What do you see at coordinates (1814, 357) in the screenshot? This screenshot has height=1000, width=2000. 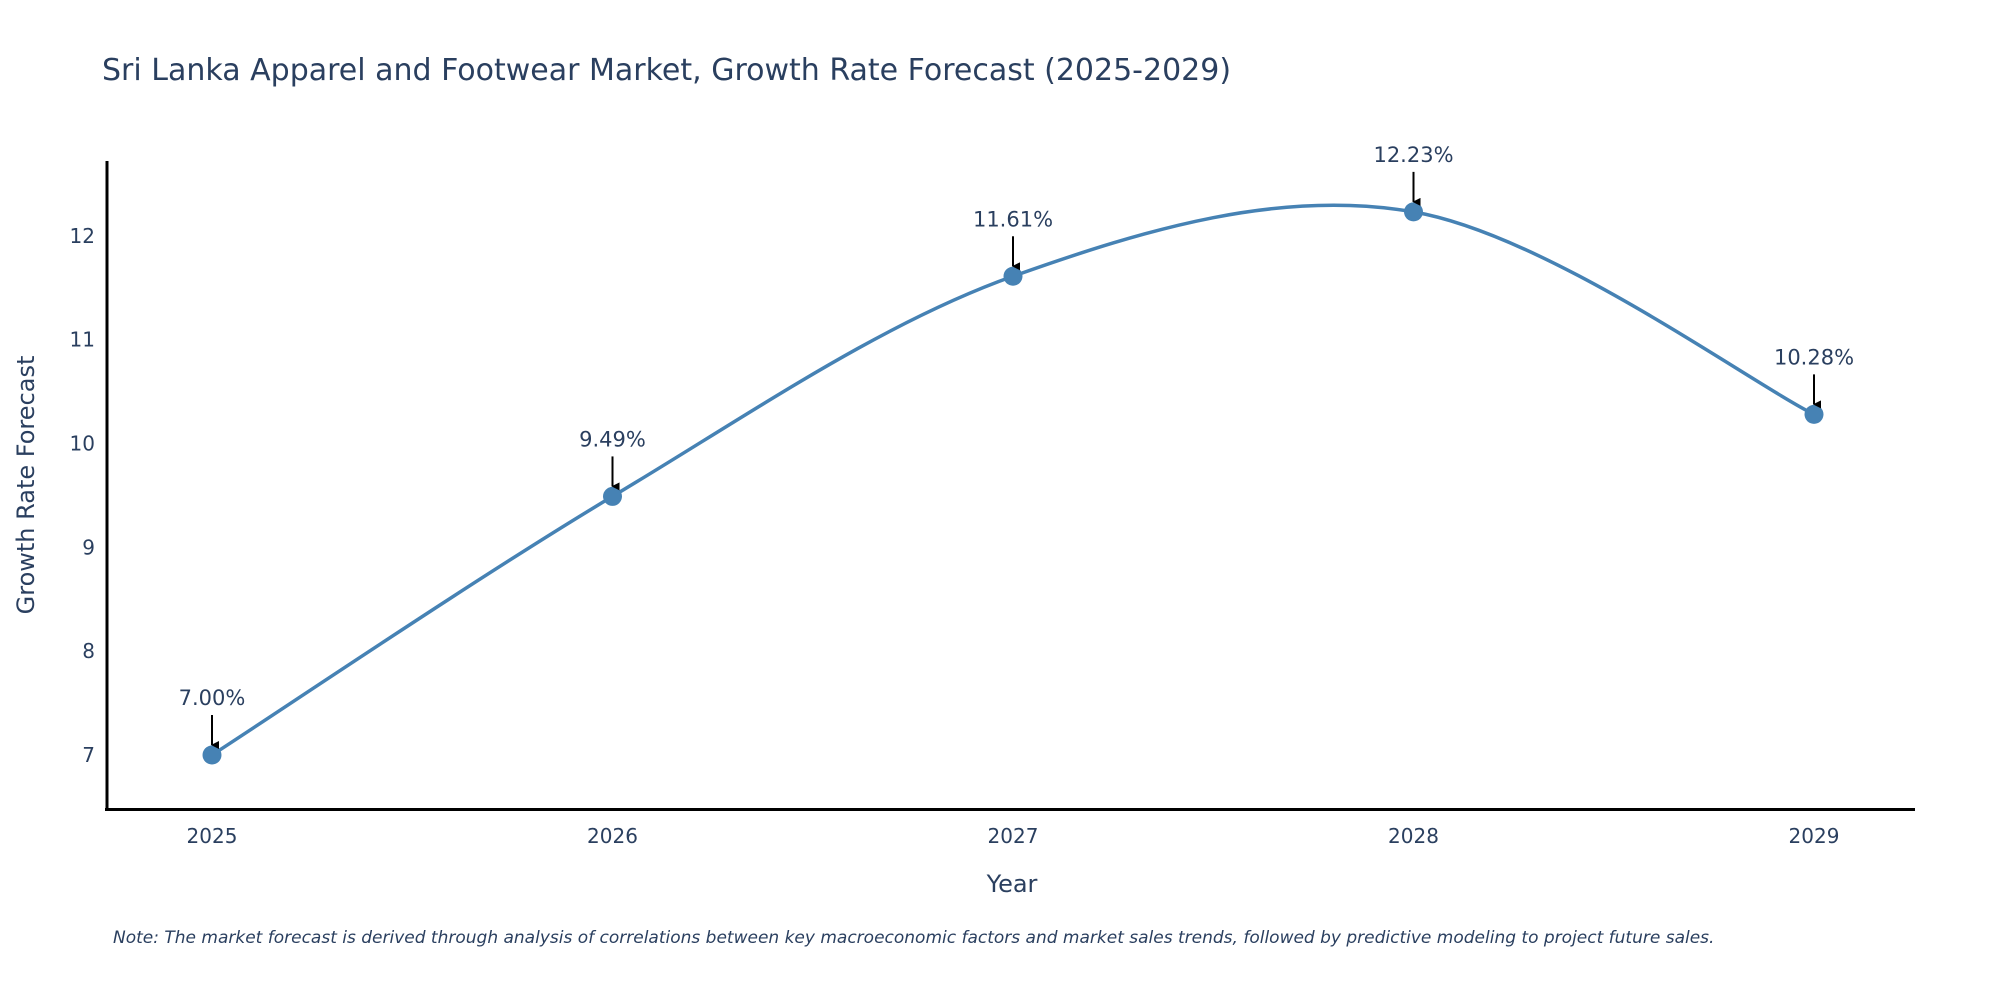 I see `data-label: 10.28%` at bounding box center [1814, 357].